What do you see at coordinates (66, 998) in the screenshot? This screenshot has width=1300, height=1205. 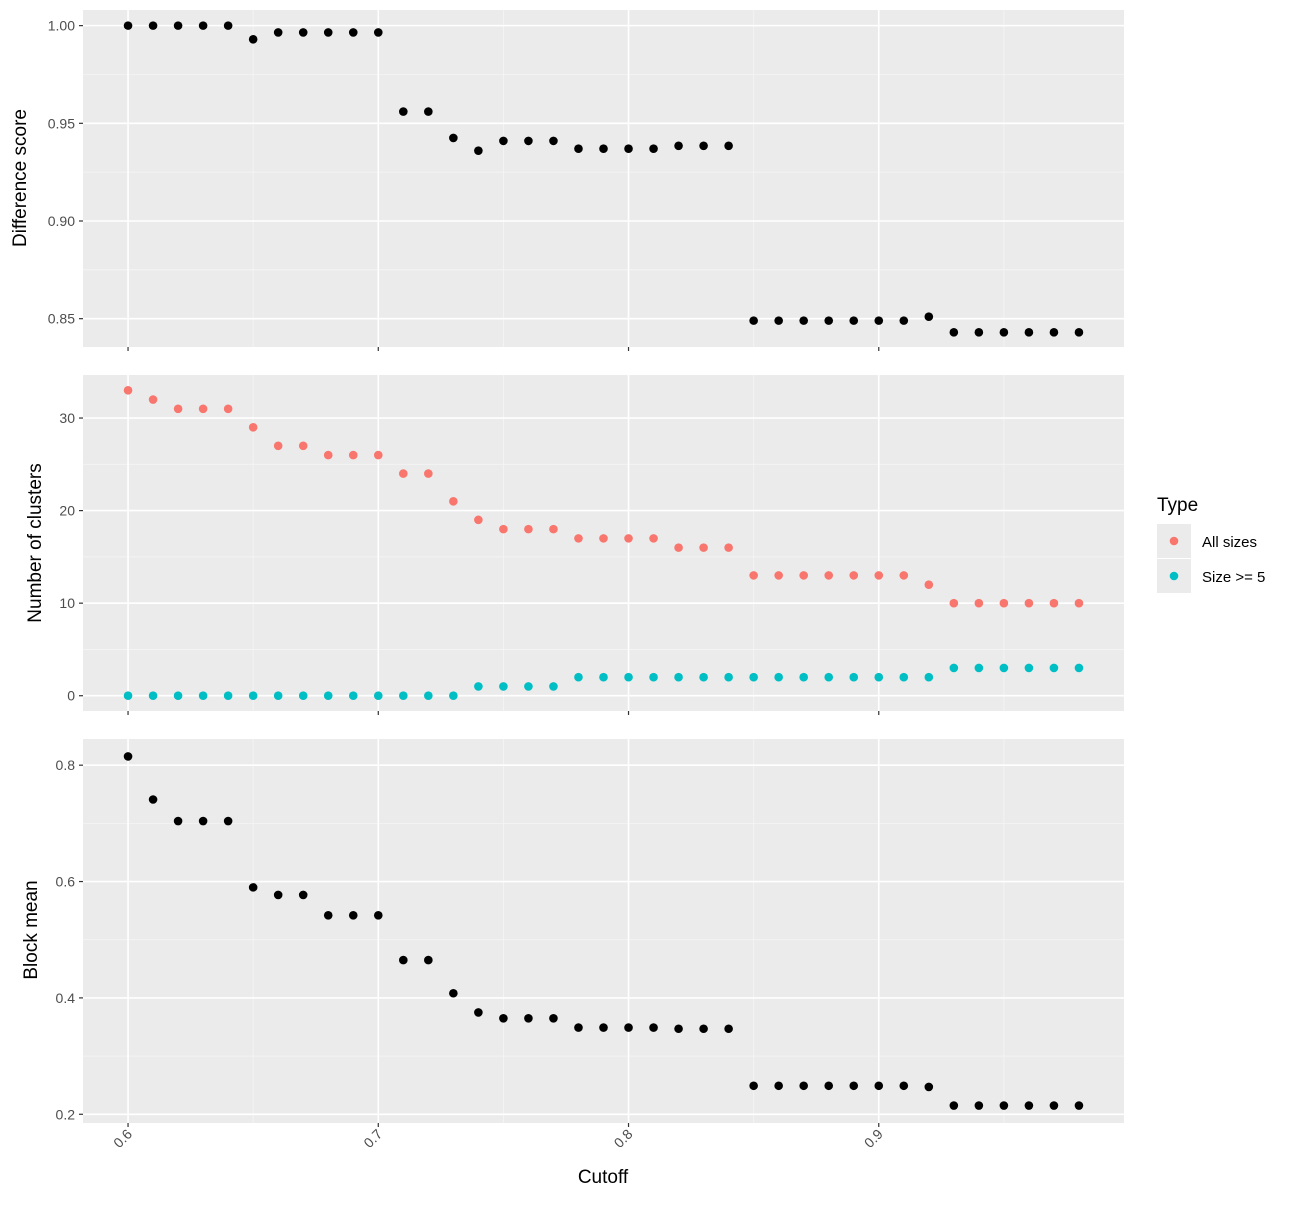 I see `y-tick-label: 0.4` at bounding box center [66, 998].